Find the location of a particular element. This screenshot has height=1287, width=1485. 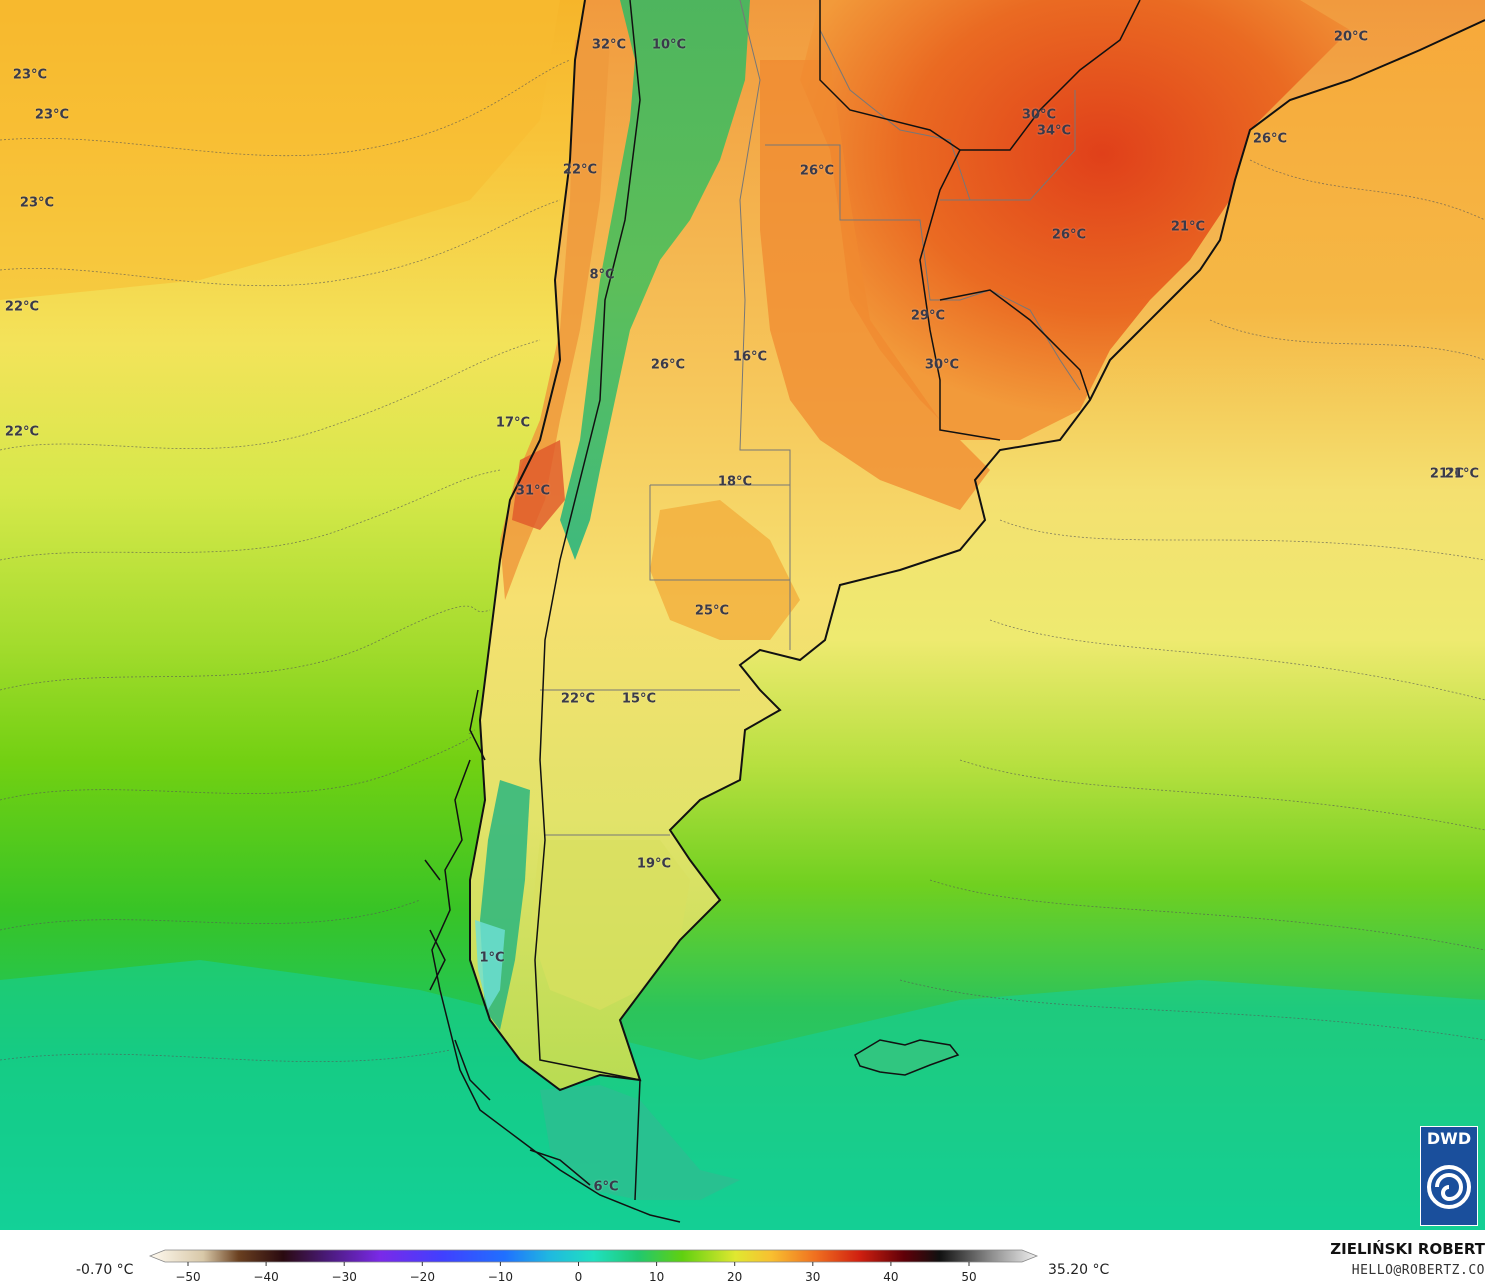

temperature-label: 31°C is located at coordinates (533, 491).